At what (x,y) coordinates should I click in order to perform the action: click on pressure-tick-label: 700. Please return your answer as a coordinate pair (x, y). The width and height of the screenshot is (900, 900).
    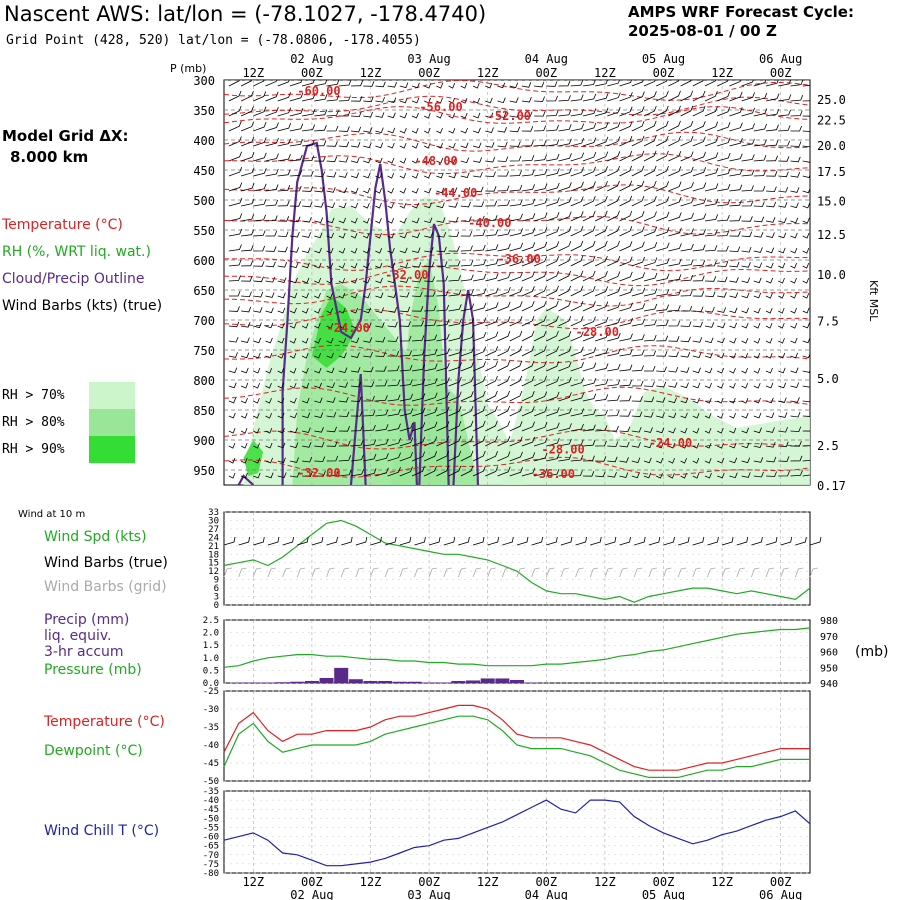
    Looking at the image, I should click on (204, 321).